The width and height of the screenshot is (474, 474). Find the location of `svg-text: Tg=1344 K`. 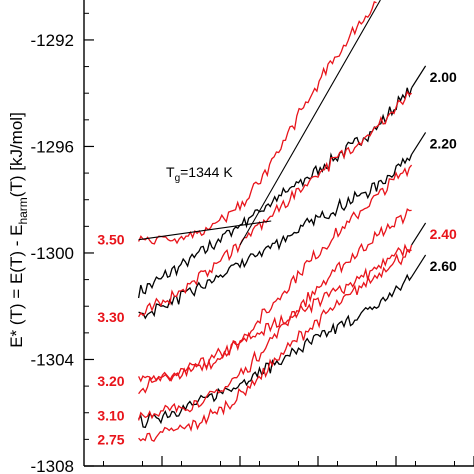

svg-text: Tg=1344 K is located at coordinates (199, 174).